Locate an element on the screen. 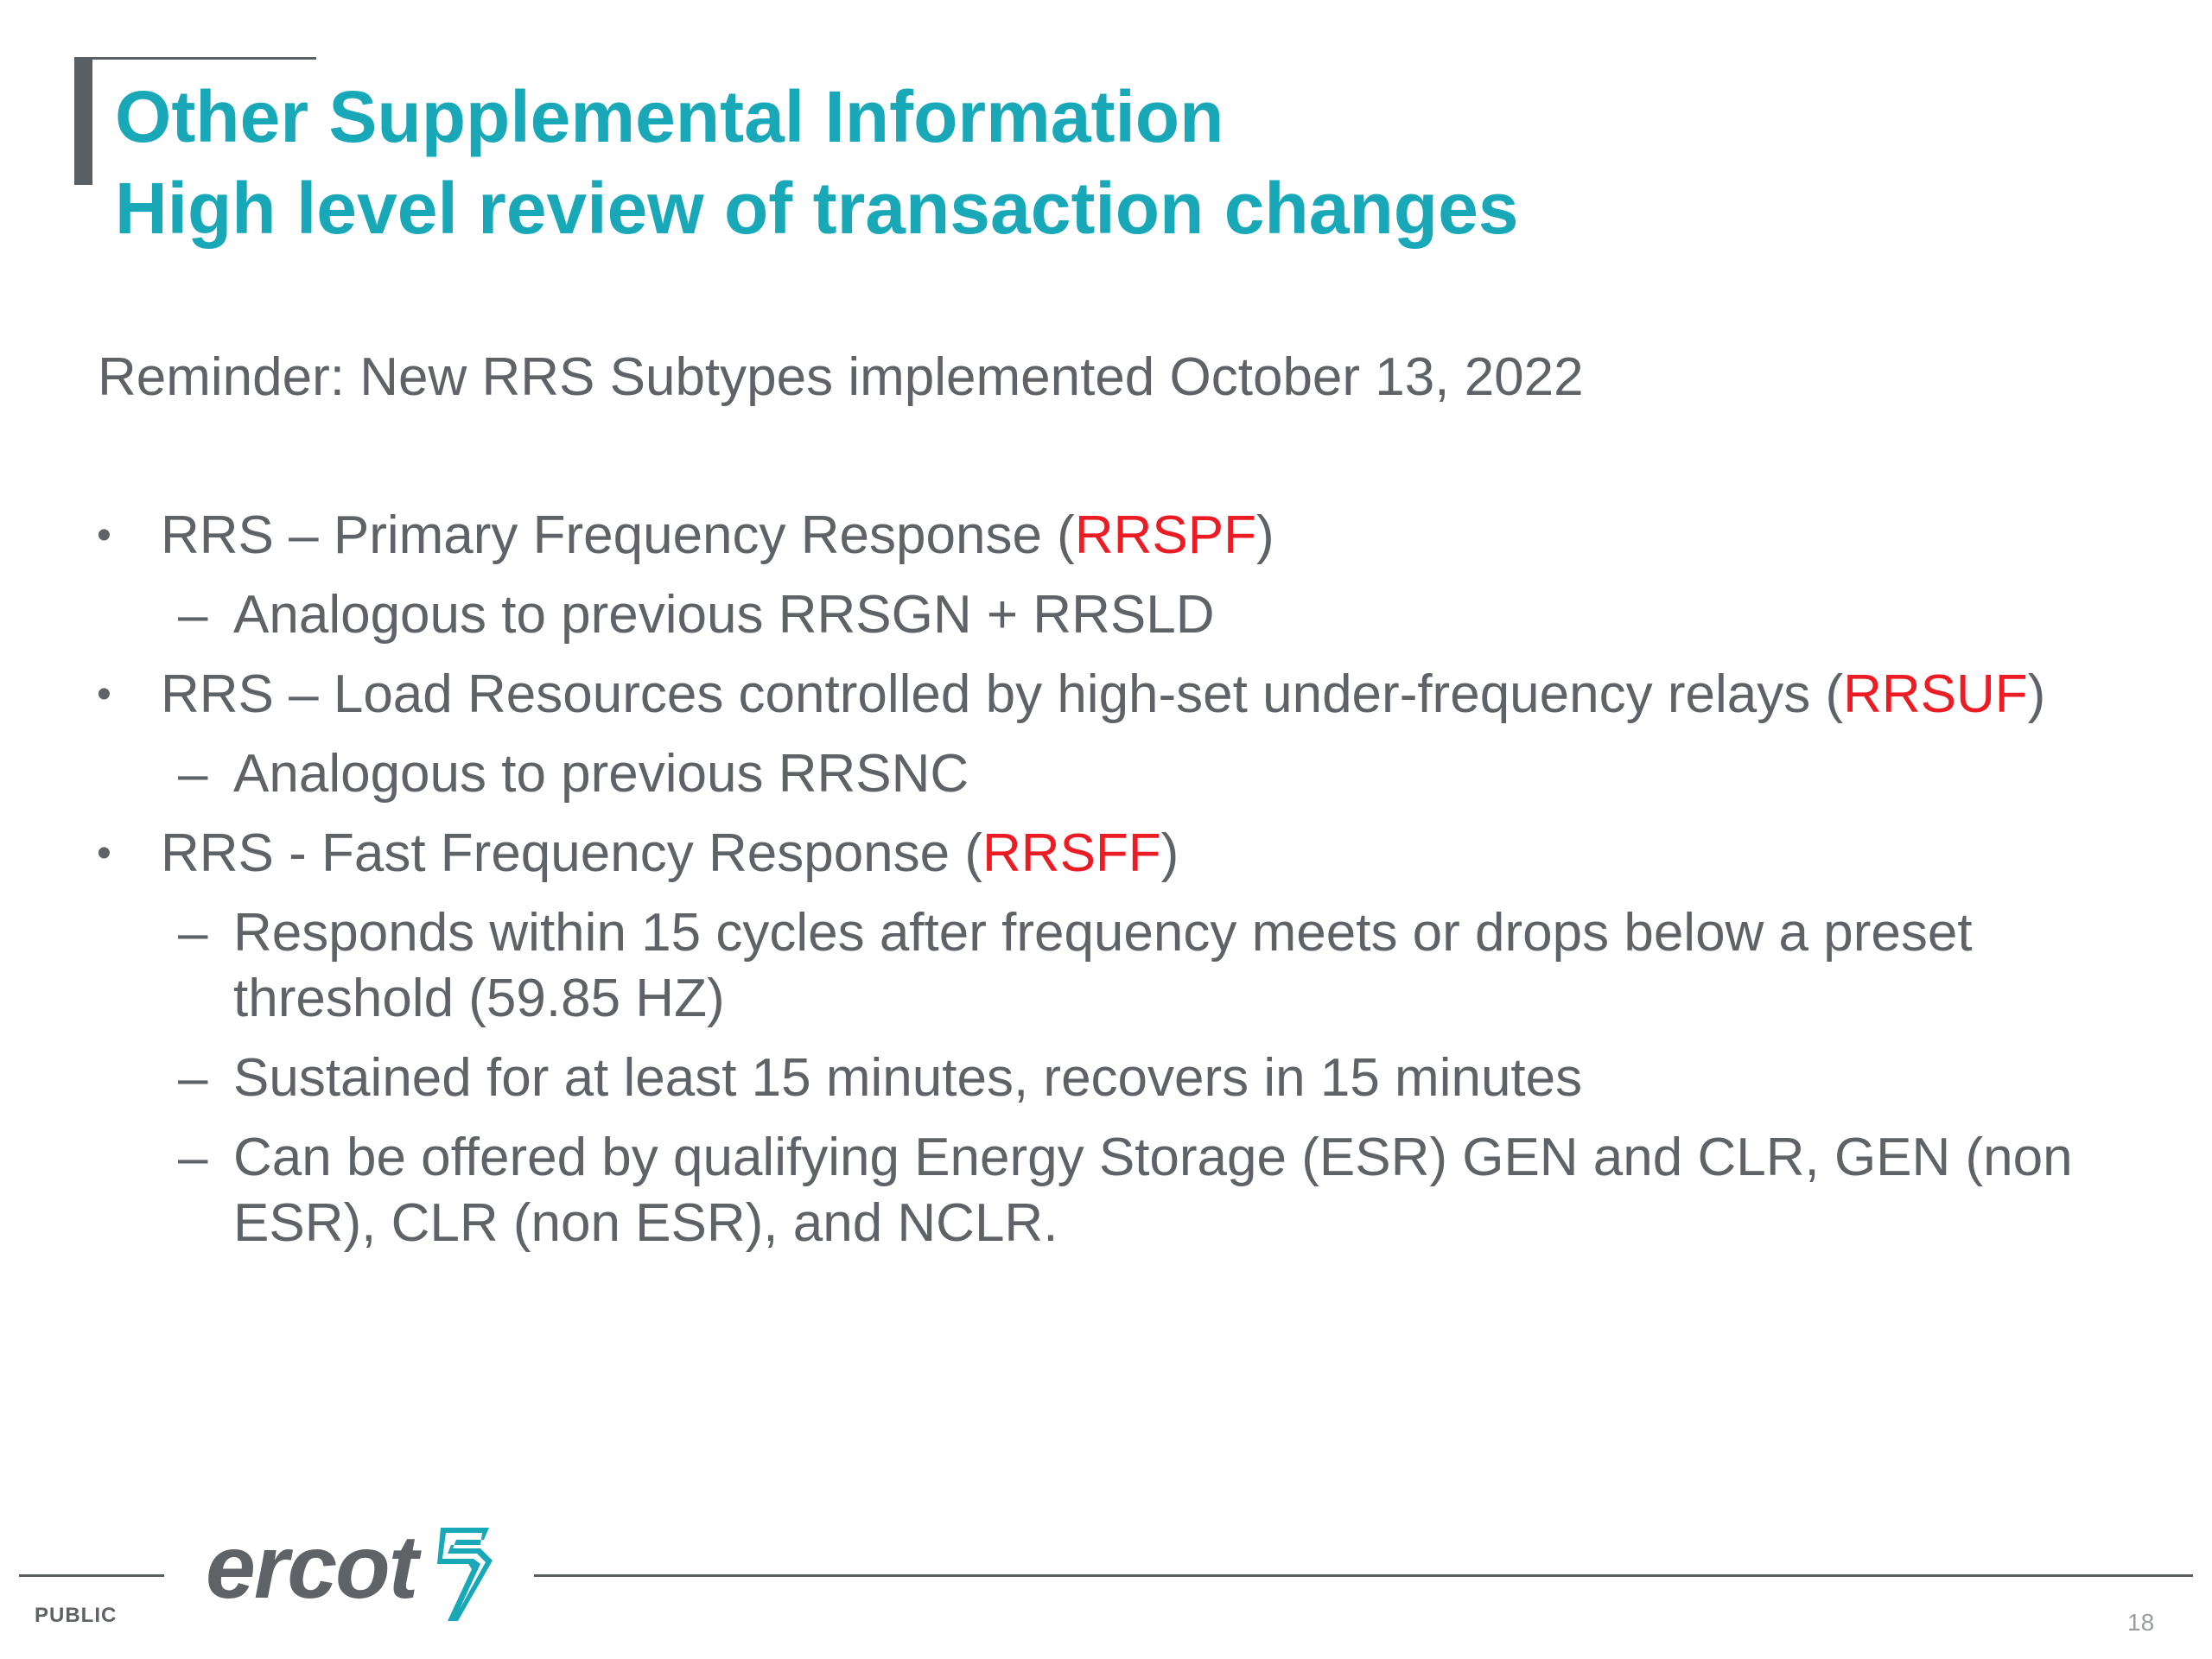 This screenshot has height=1659, width=2212. footer-rule-right is located at coordinates (1363, 1575).